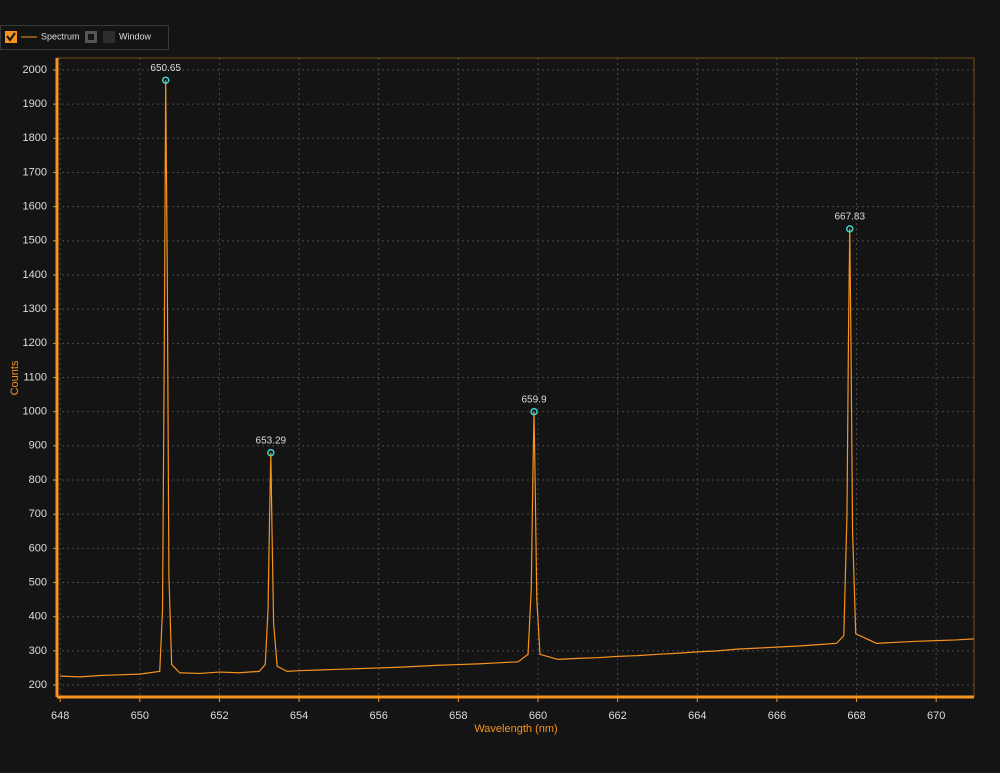 This screenshot has width=1000, height=773. Describe the element at coordinates (38, 617) in the screenshot. I see `y-tick-label: 400` at that location.